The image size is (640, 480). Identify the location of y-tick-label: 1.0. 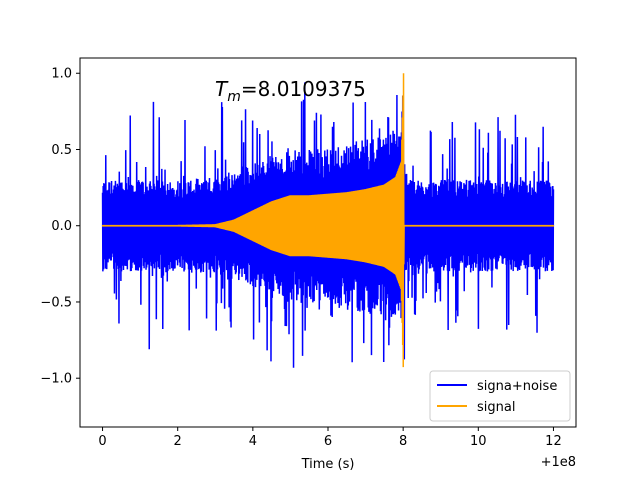
(61, 74).